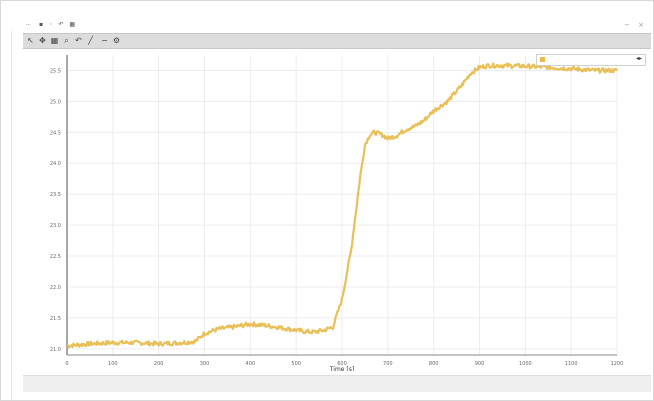 The width and height of the screenshot is (654, 401). Describe the element at coordinates (337, 383) in the screenshot. I see `status-strip` at that location.